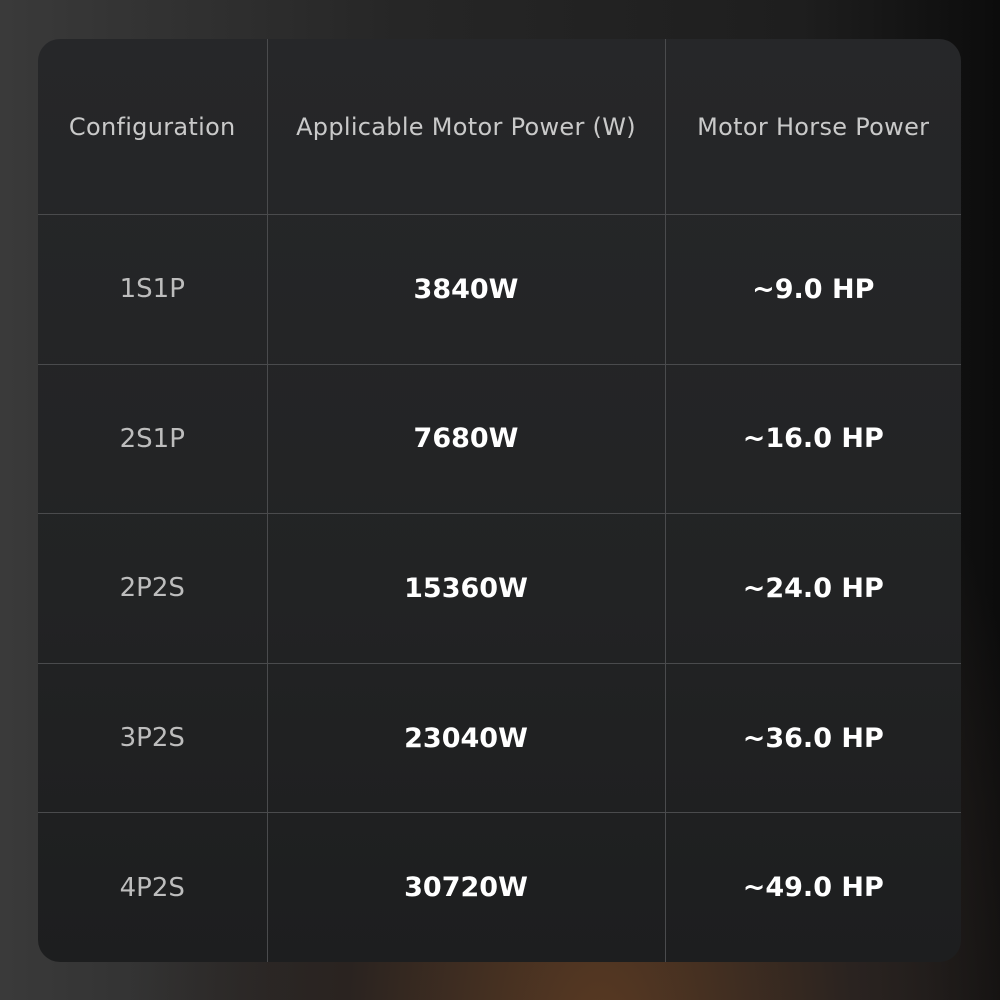  What do you see at coordinates (466, 439) in the screenshot?
I see `cell-power: 7680W` at bounding box center [466, 439].